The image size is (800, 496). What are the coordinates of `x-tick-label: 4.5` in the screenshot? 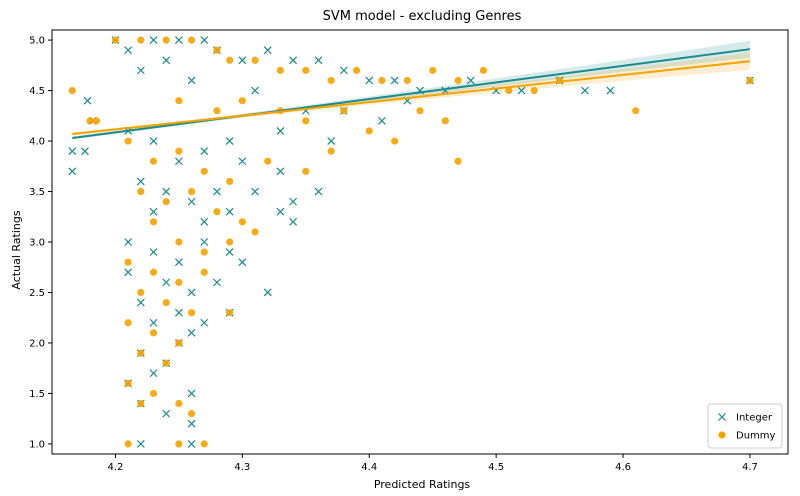 It's located at (496, 467).